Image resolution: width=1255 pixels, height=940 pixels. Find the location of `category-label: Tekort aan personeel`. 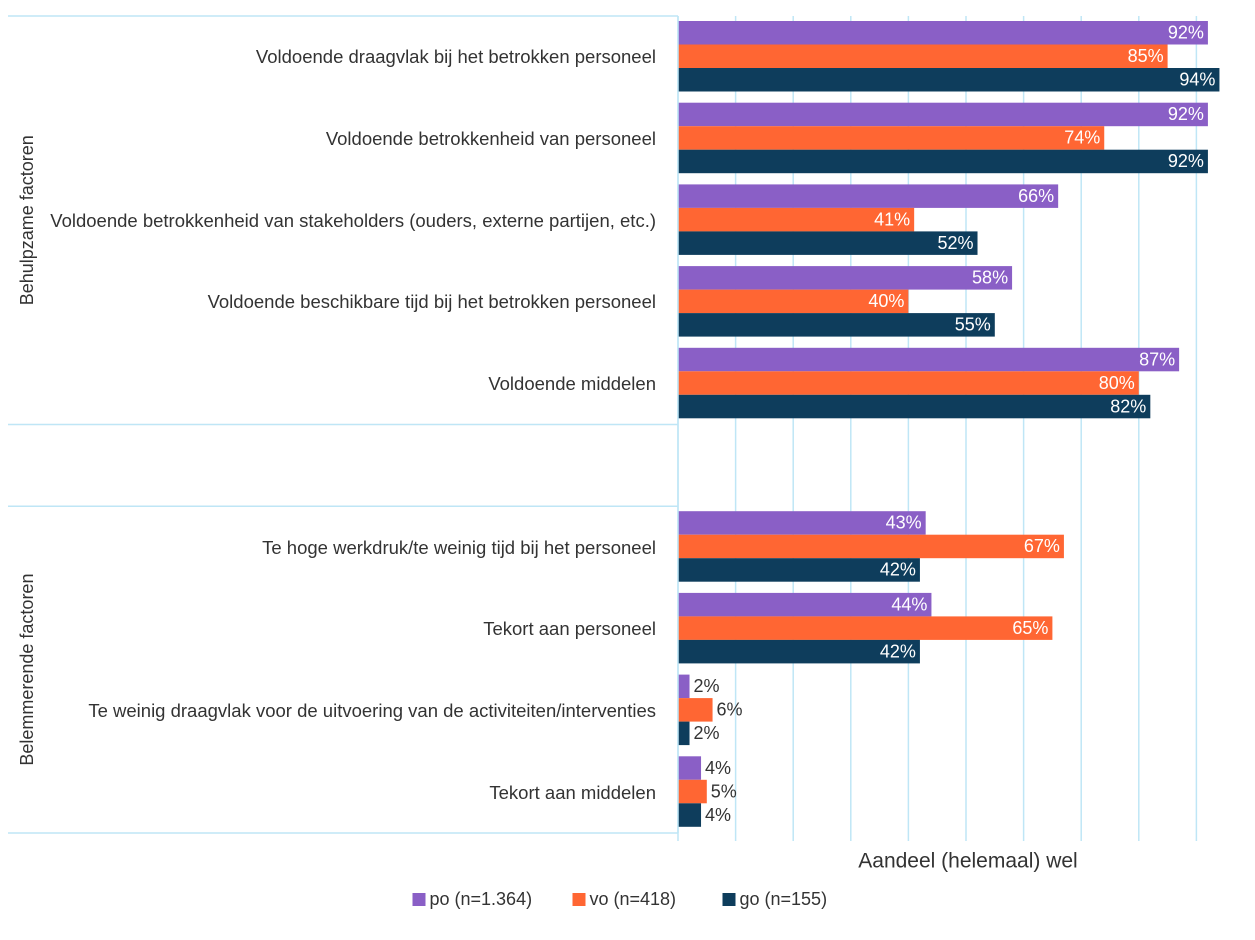

category-label: Tekort aan personeel is located at coordinates (343, 629).